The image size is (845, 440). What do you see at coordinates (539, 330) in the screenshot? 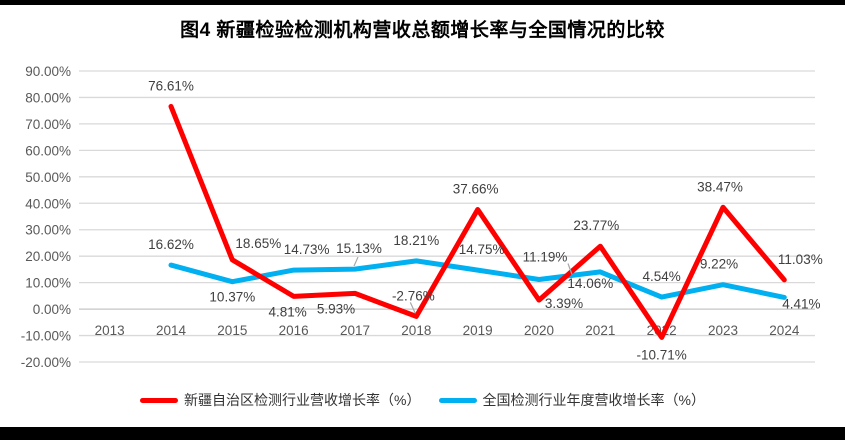
I see `x-axis-label: 2020` at bounding box center [539, 330].